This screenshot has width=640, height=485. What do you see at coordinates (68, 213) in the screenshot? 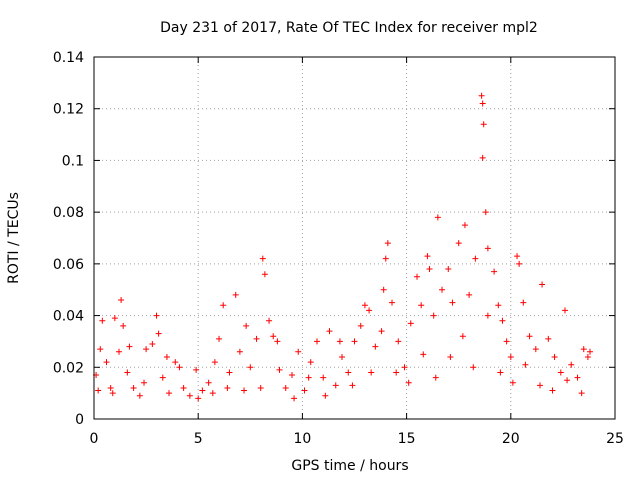
I see `y-tick-label: 0.08` at bounding box center [68, 213].